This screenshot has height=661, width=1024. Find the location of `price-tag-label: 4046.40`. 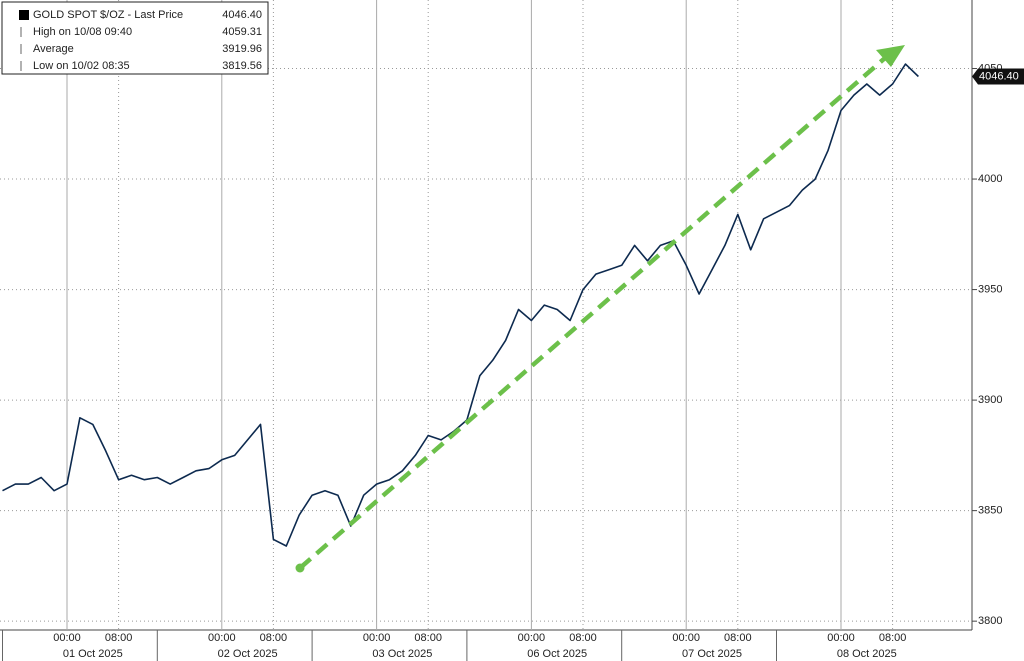

price-tag-label: 4046.40 is located at coordinates (999, 76).